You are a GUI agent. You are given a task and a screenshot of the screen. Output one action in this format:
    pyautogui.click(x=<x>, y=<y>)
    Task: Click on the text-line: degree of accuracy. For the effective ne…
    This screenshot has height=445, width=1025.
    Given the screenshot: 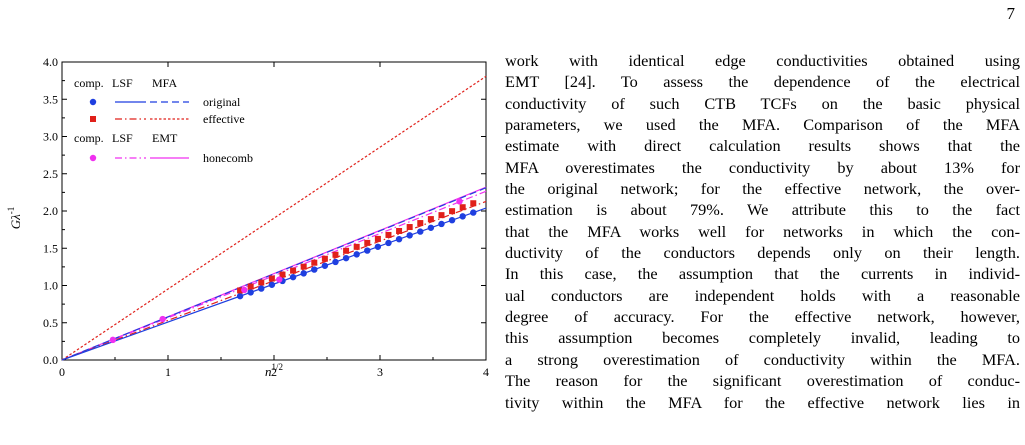 What is the action you would take?
    pyautogui.click(x=762, y=317)
    